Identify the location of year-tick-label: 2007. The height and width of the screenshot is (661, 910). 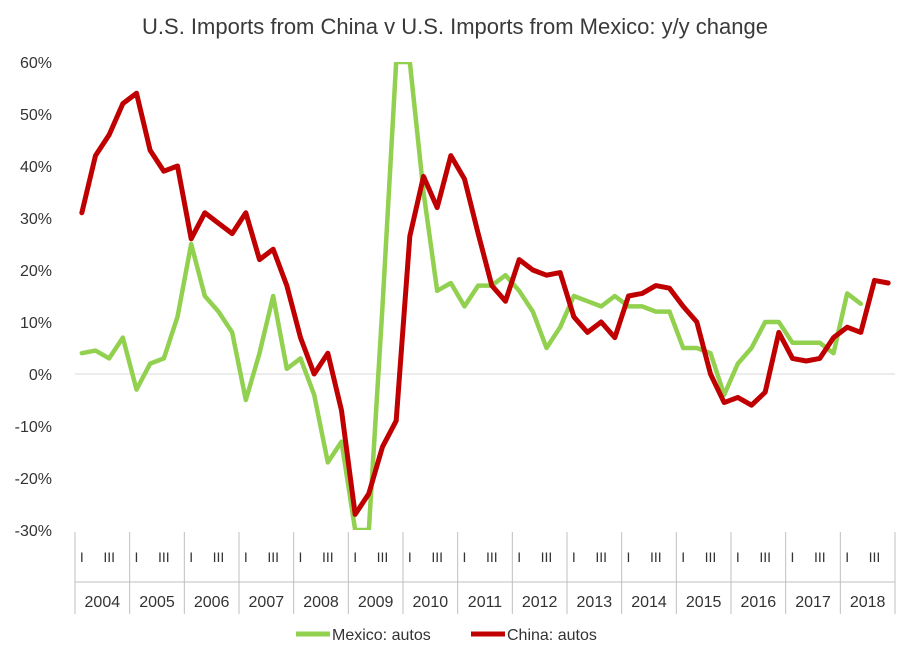
(267, 602).